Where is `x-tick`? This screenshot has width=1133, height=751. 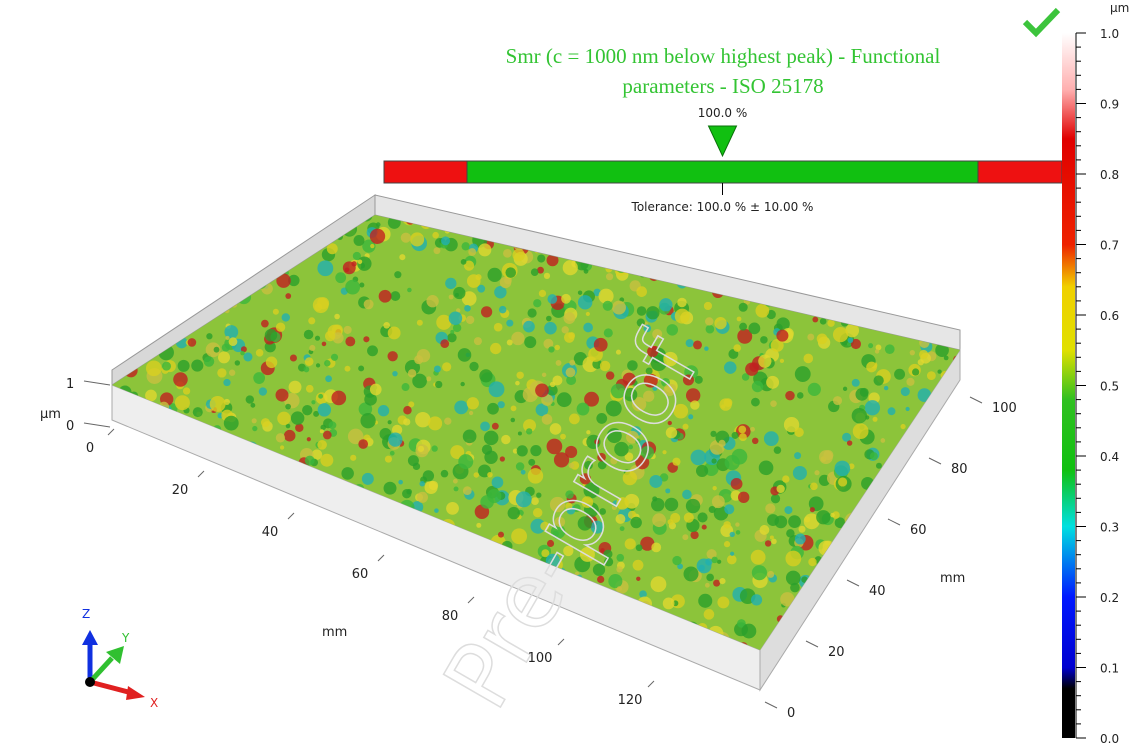
x-tick is located at coordinates (201, 474).